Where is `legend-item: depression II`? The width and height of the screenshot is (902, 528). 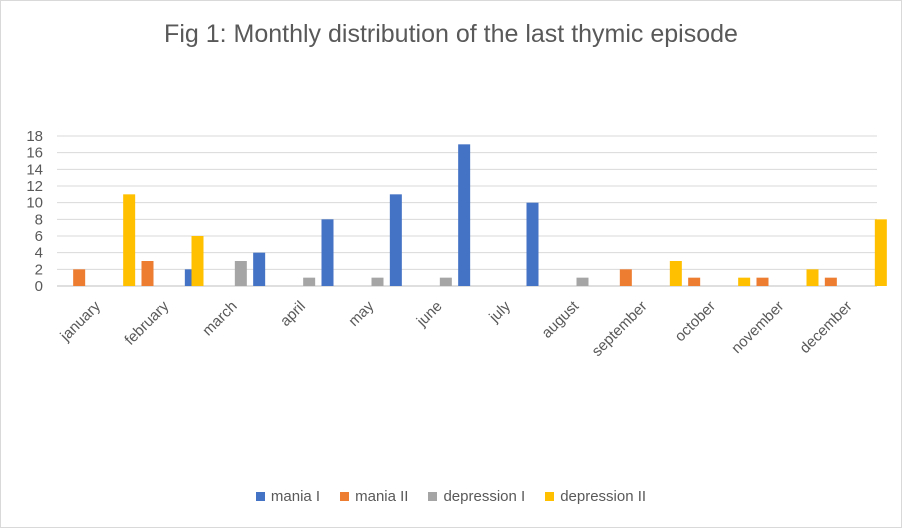 legend-item: depression II is located at coordinates (595, 496).